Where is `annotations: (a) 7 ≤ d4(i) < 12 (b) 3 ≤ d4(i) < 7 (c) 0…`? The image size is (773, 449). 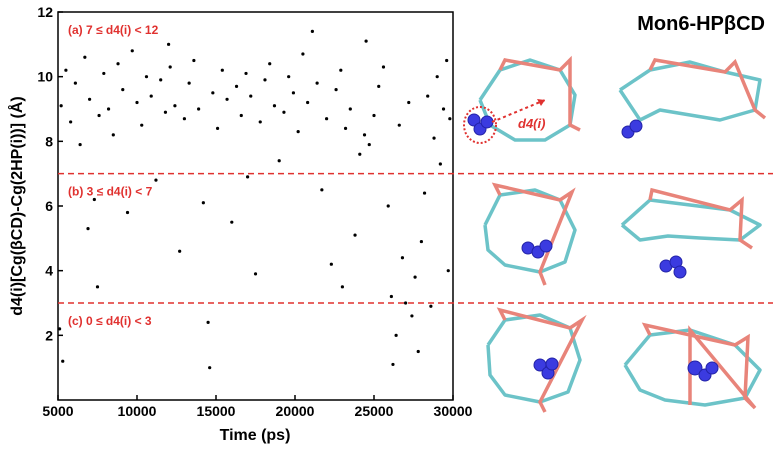 annotations: (a) 7 ≤ d4(i) < 12 (b) 3 ≤ d4(i) < 7 (c) 0… is located at coordinates (113, 175).